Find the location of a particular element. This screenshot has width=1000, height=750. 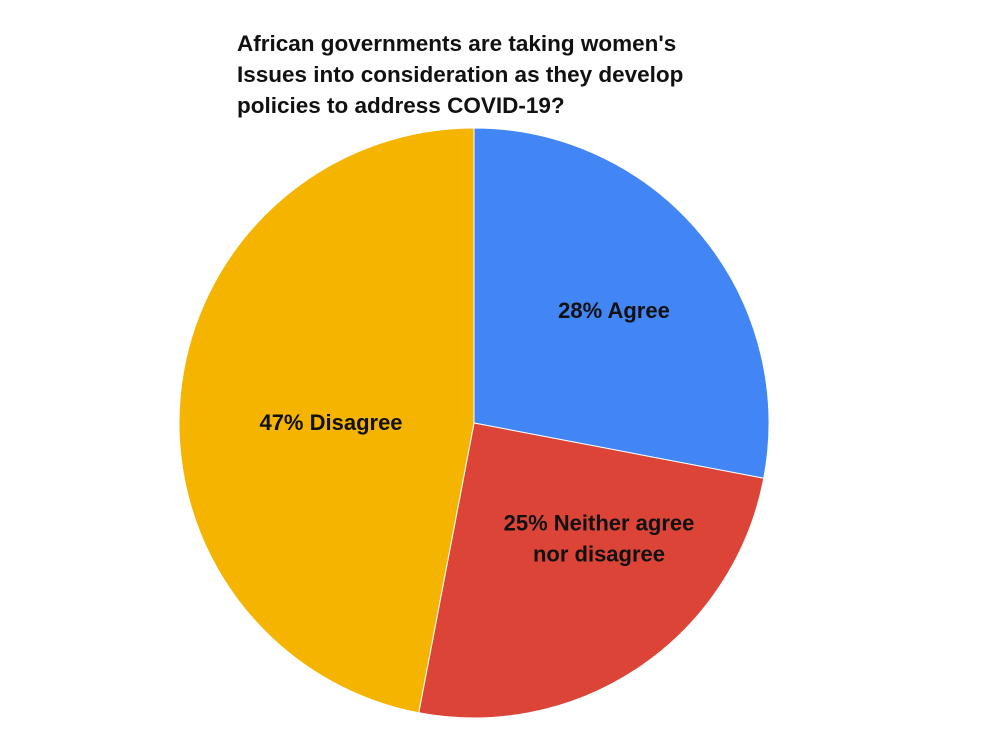

pie-slice-agree is located at coordinates (621, 303).